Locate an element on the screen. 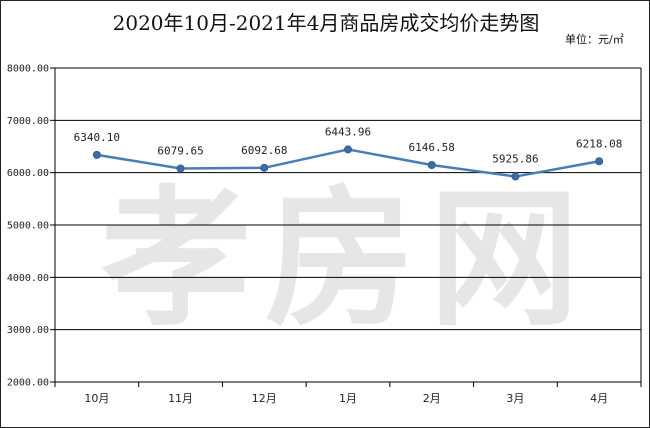 Image resolution: width=650 pixels, height=428 pixels. data-label: 6340.10 is located at coordinates (97, 137).